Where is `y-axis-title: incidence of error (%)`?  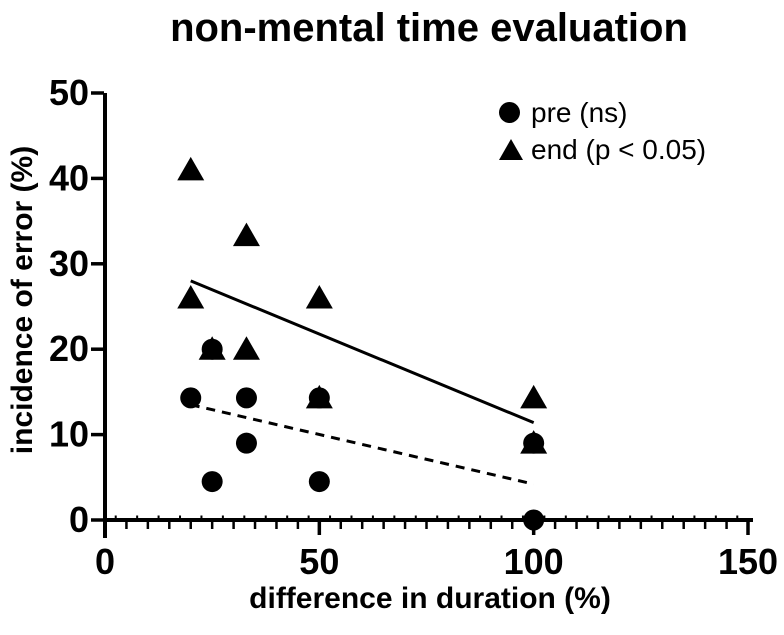
y-axis-title: incidence of error (%) is located at coordinates (22, 300).